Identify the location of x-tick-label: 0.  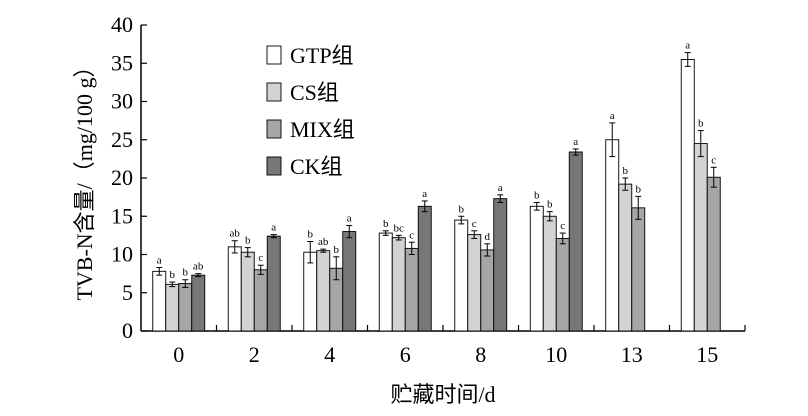
(178, 354).